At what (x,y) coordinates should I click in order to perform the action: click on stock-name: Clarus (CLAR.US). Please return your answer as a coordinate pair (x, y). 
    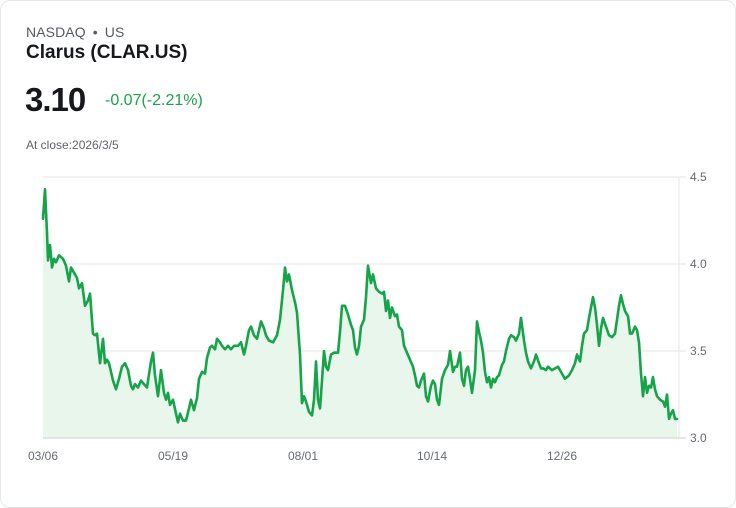
    Looking at the image, I should click on (107, 52).